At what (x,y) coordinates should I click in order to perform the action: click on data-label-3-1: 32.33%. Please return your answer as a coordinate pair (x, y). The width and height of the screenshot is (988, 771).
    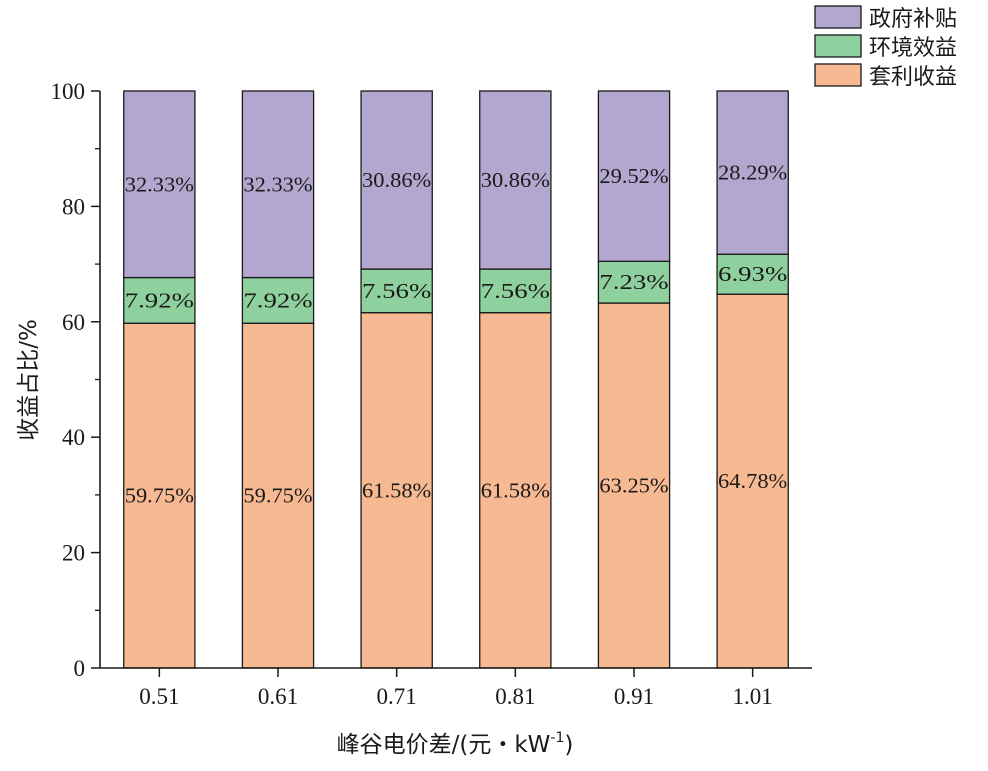
    Looking at the image, I should click on (159, 184).